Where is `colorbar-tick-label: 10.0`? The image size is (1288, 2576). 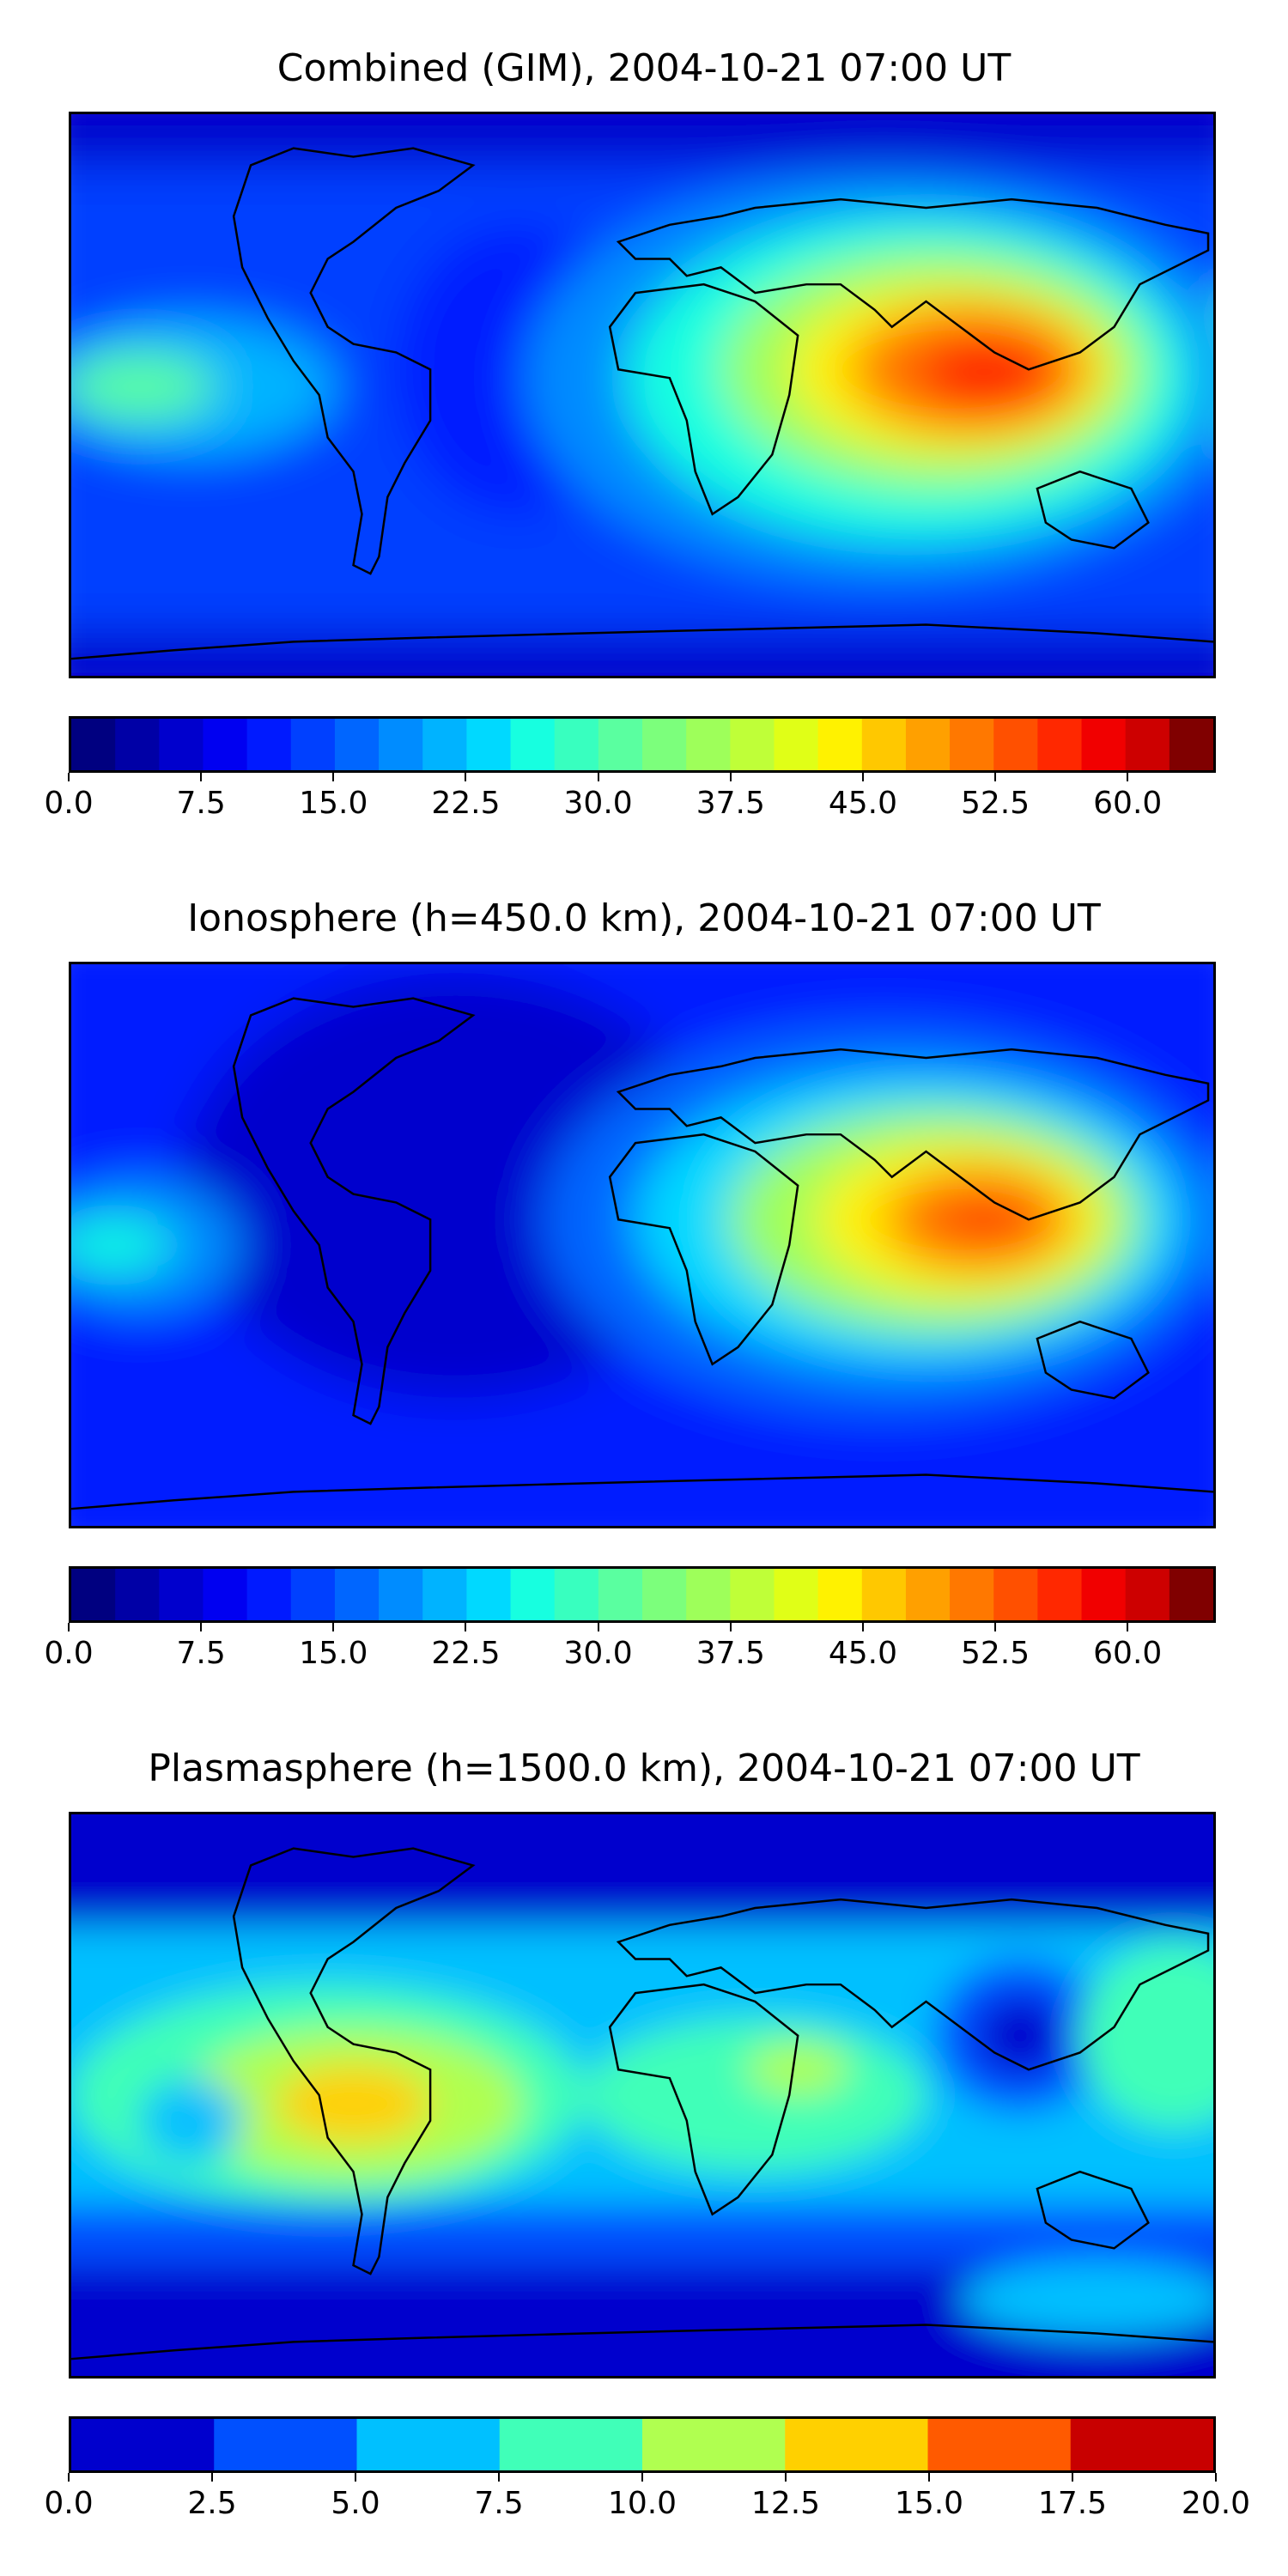
colorbar-tick-label: 10.0 is located at coordinates (642, 2503).